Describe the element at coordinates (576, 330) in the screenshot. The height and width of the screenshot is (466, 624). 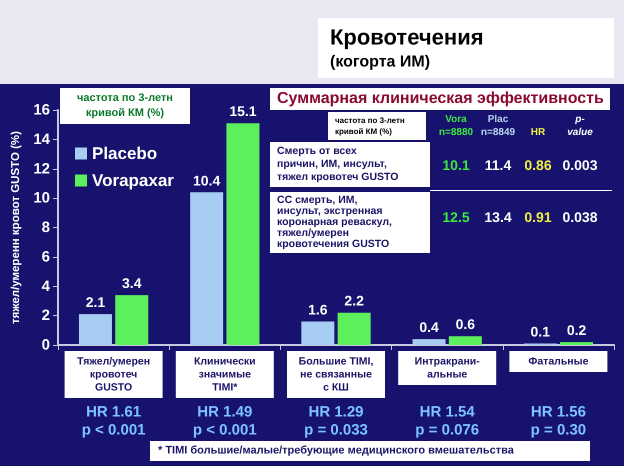
I see `data-label: 0.2` at that location.